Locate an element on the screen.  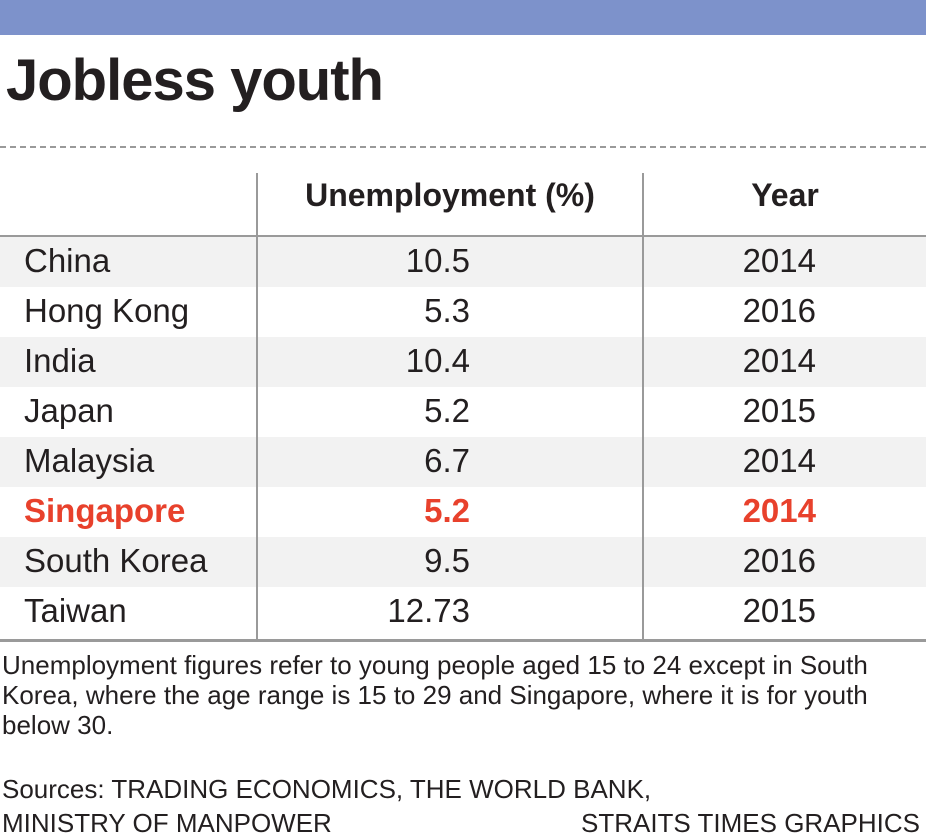
dashed-divider is located at coordinates (463, 147).